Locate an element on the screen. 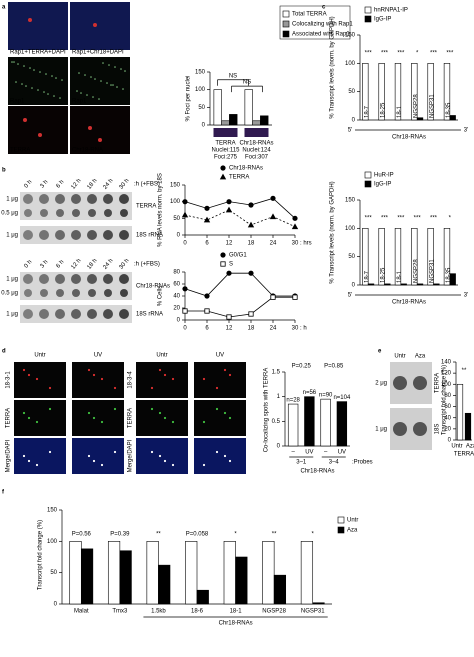 This screenshot has height=657, width=474. y-tick-label: 60 is located at coordinates (176, 285).